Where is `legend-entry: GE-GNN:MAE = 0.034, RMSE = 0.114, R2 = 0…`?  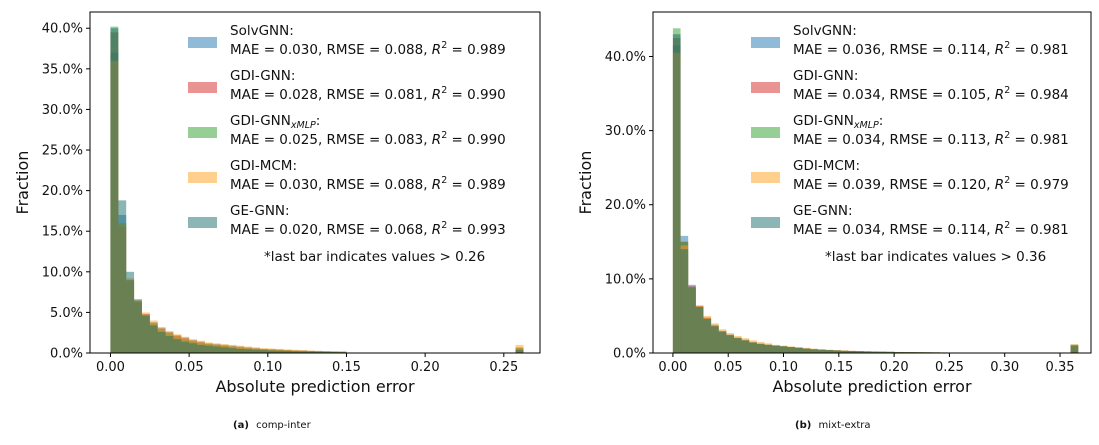 legend-entry: GE-GNN:MAE = 0.034, RMSE = 0.114, R2 = 0… is located at coordinates (910, 220).